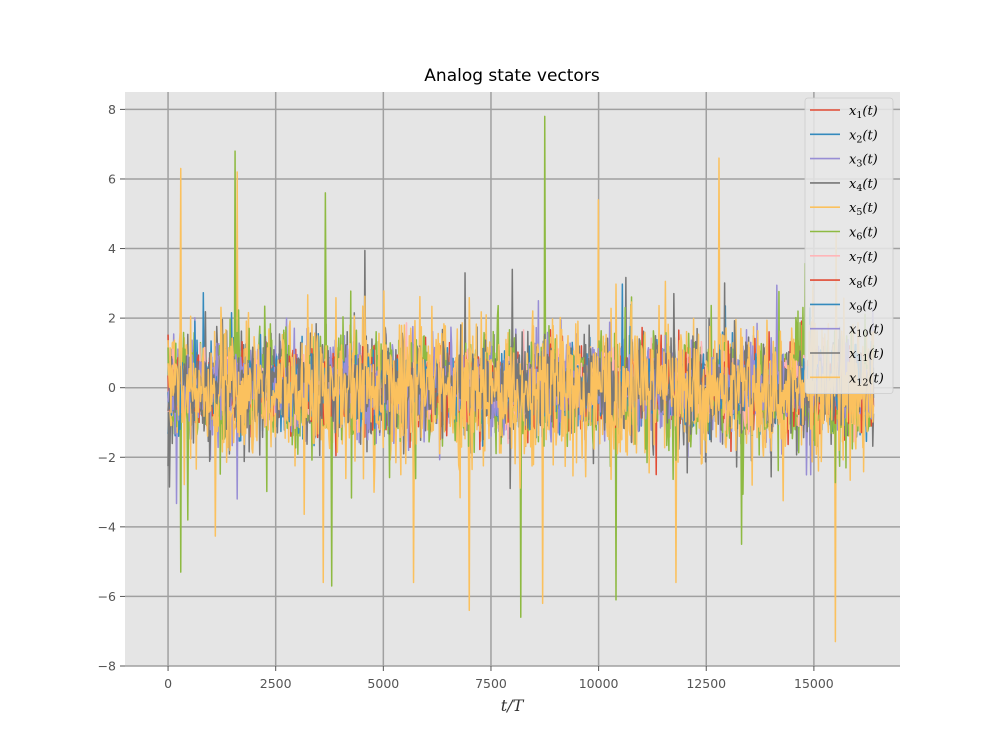 Image resolution: width=1000 pixels, height=750 pixels. What do you see at coordinates (276, 683) in the screenshot?
I see `x-tick-label: 2500` at bounding box center [276, 683].